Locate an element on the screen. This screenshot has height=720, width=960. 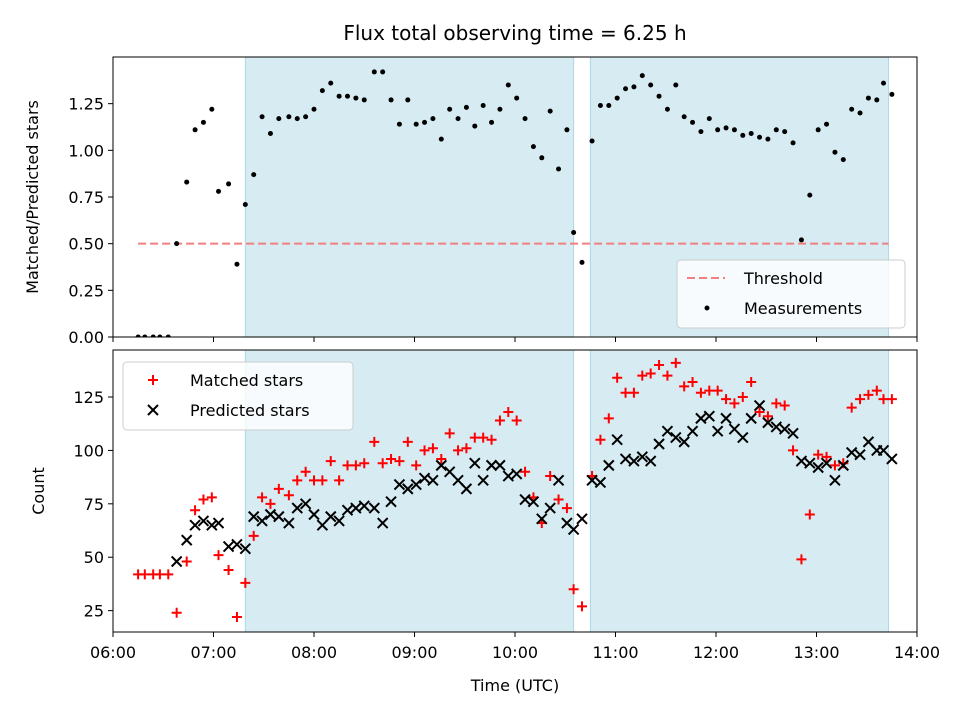
y-tick-label: 0.50 is located at coordinates (86, 244).